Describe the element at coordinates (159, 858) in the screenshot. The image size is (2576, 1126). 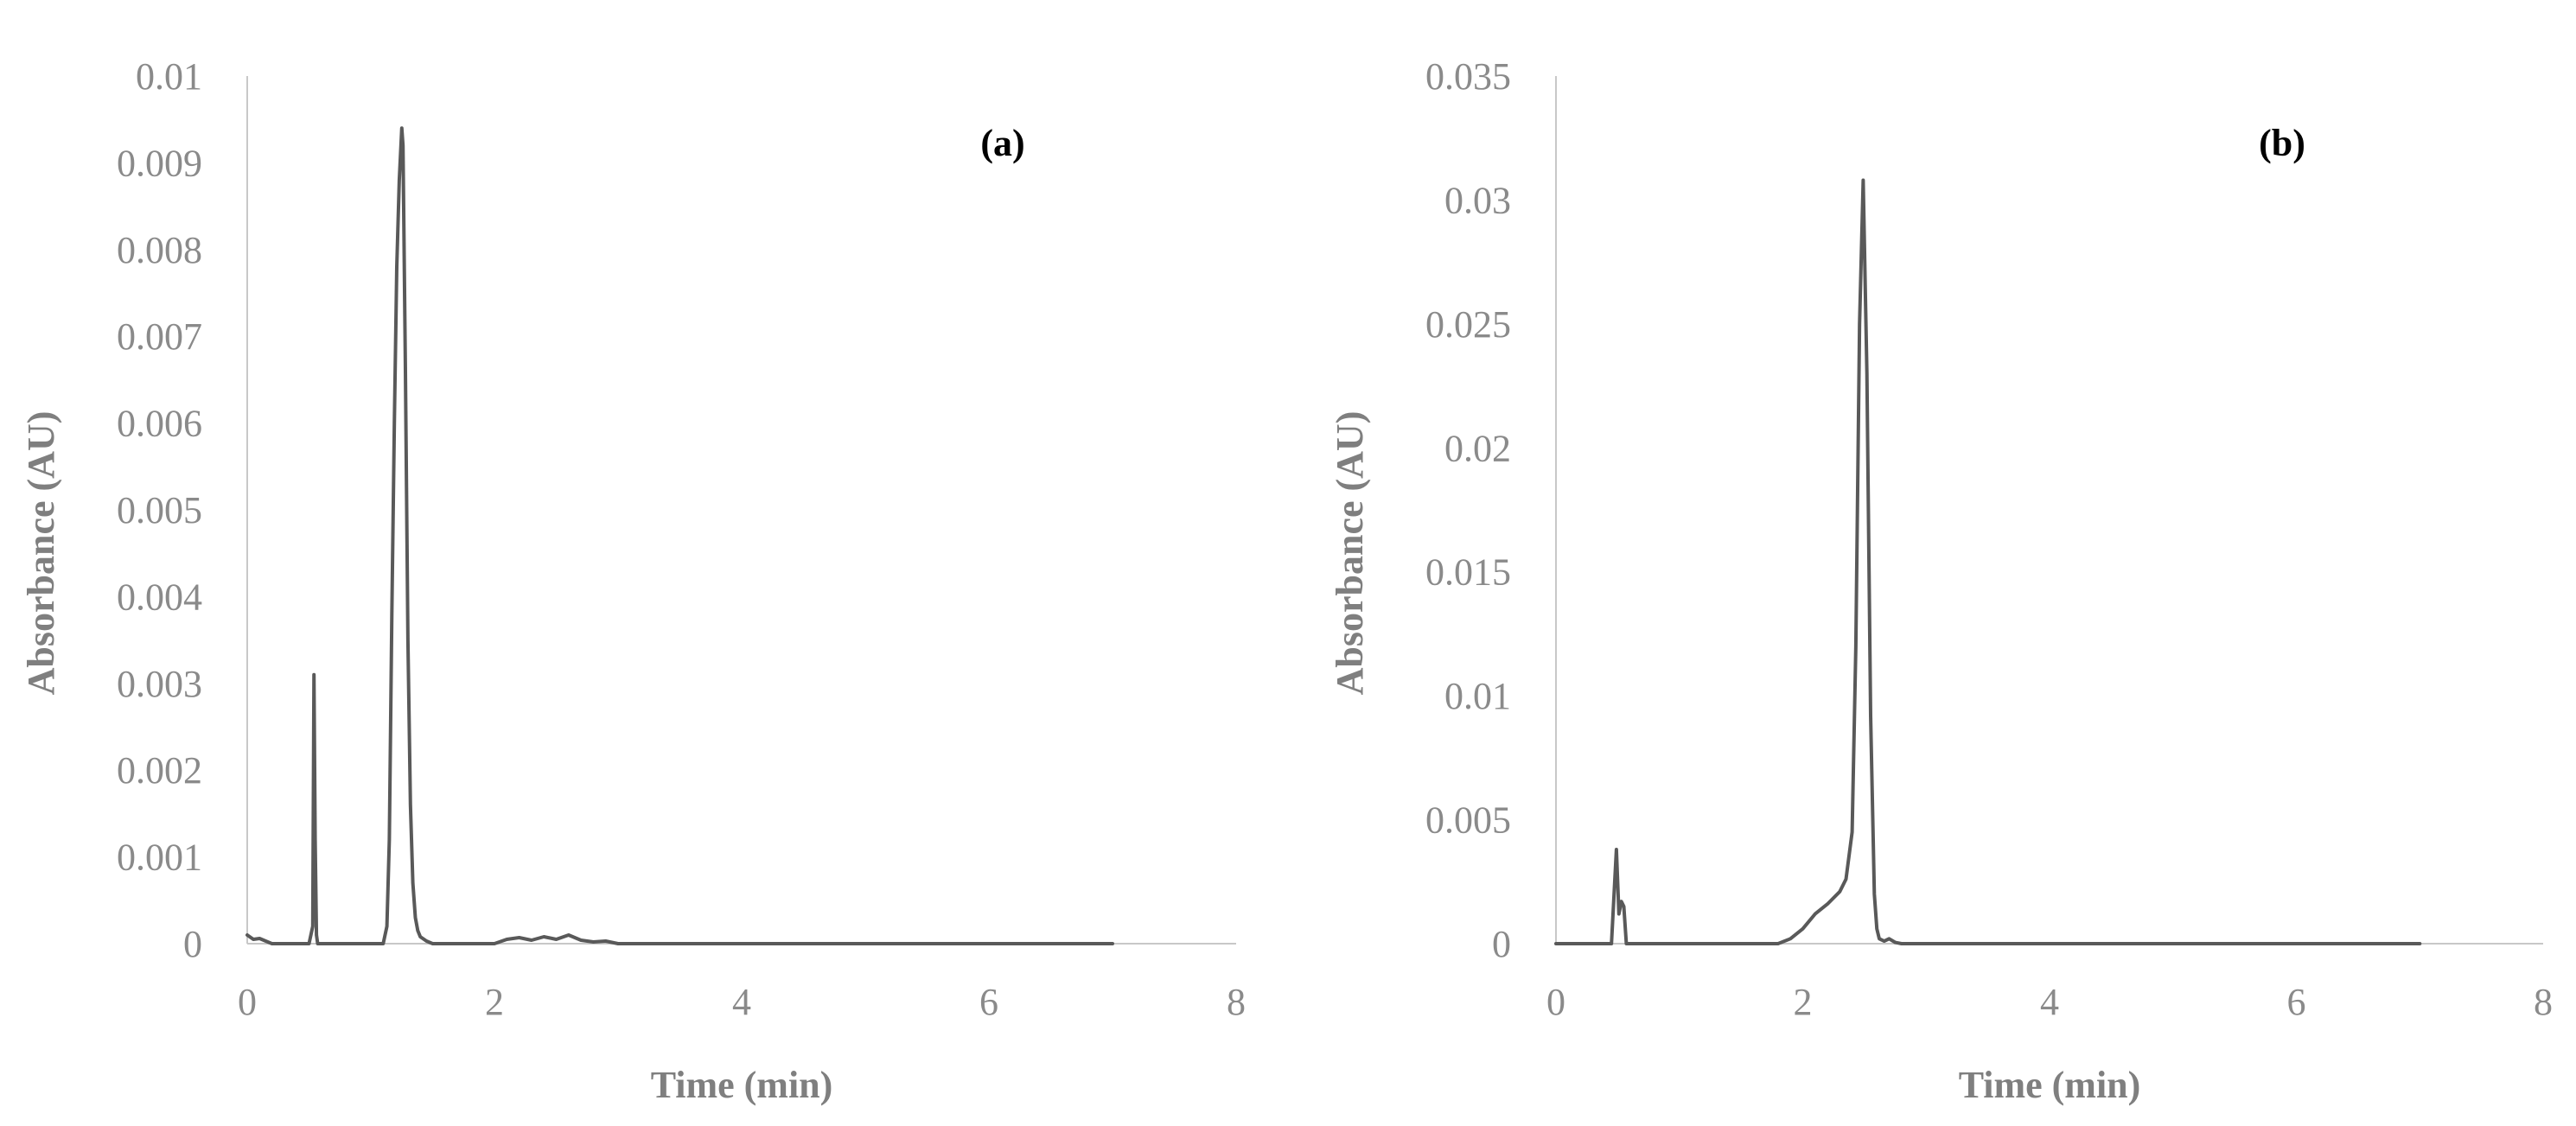
I see `y-tick-label: 0.001` at that location.